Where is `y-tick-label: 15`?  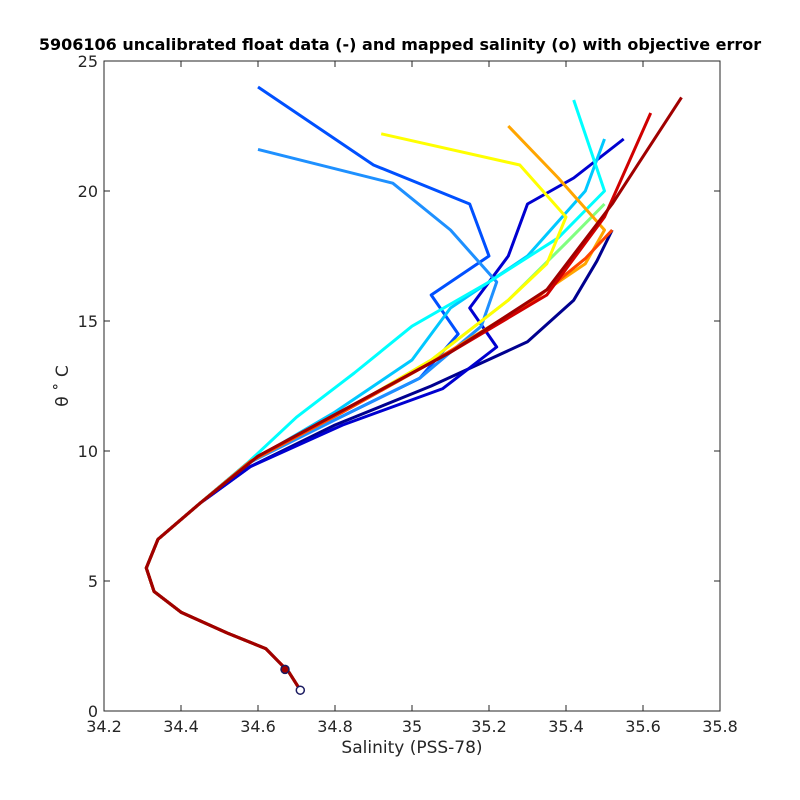
y-tick-label: 15 is located at coordinates (88, 321).